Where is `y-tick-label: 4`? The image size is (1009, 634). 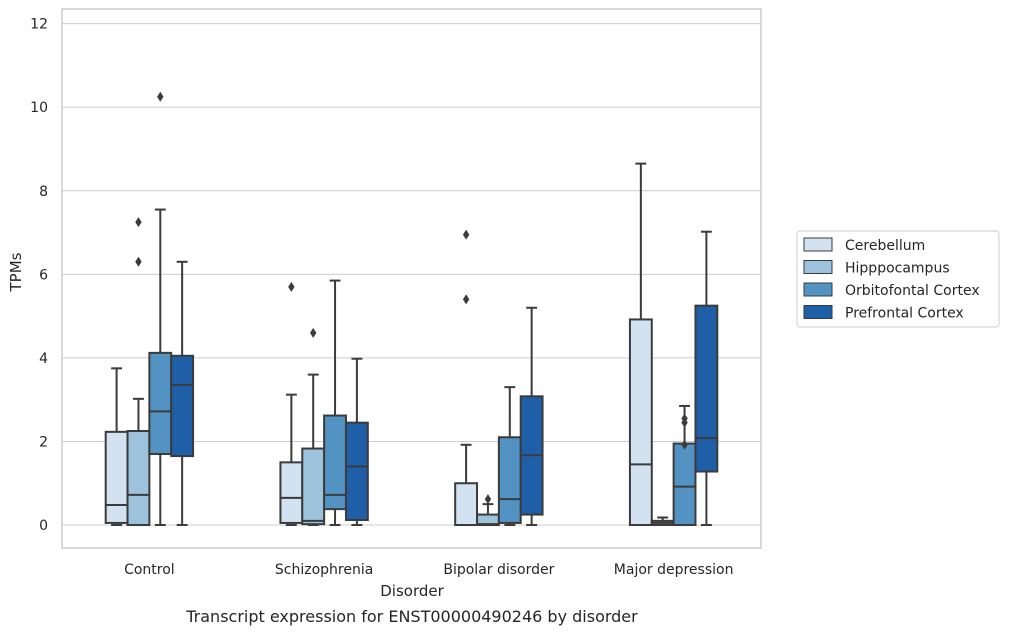
y-tick-label: 4 is located at coordinates (43, 359).